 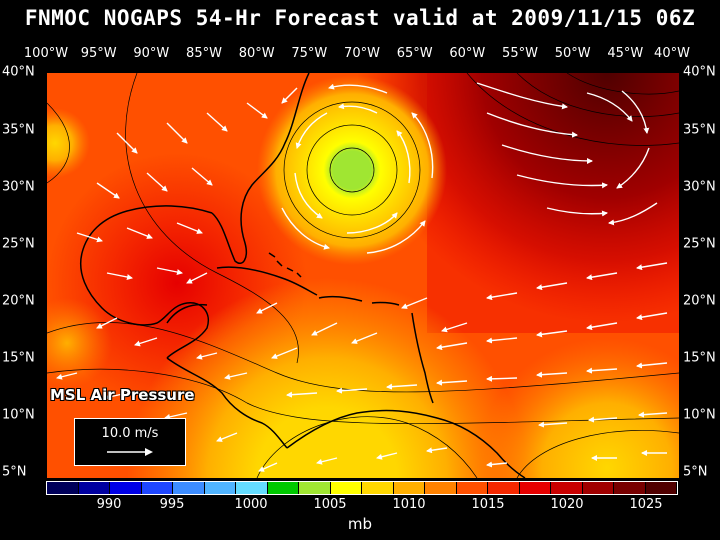 I want to click on lon-label: 70°W, so click(x=362, y=53).